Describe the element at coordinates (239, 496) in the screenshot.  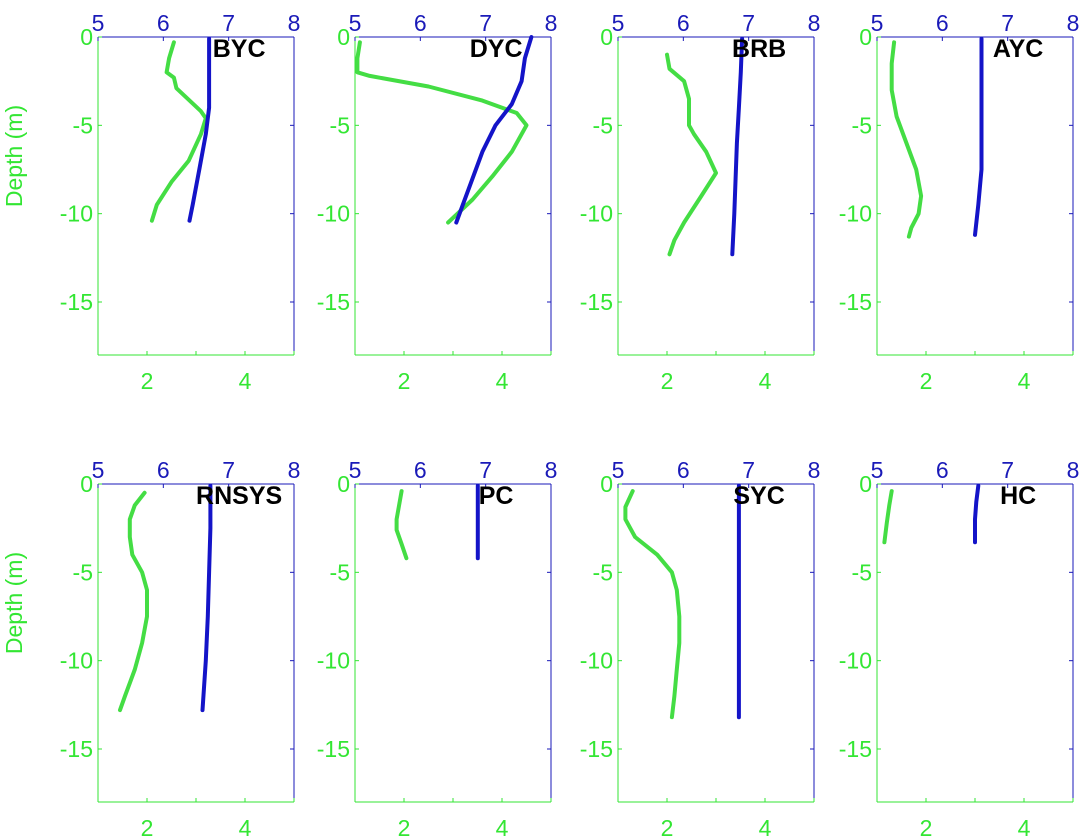
I see `station-label: RNSYS` at that location.